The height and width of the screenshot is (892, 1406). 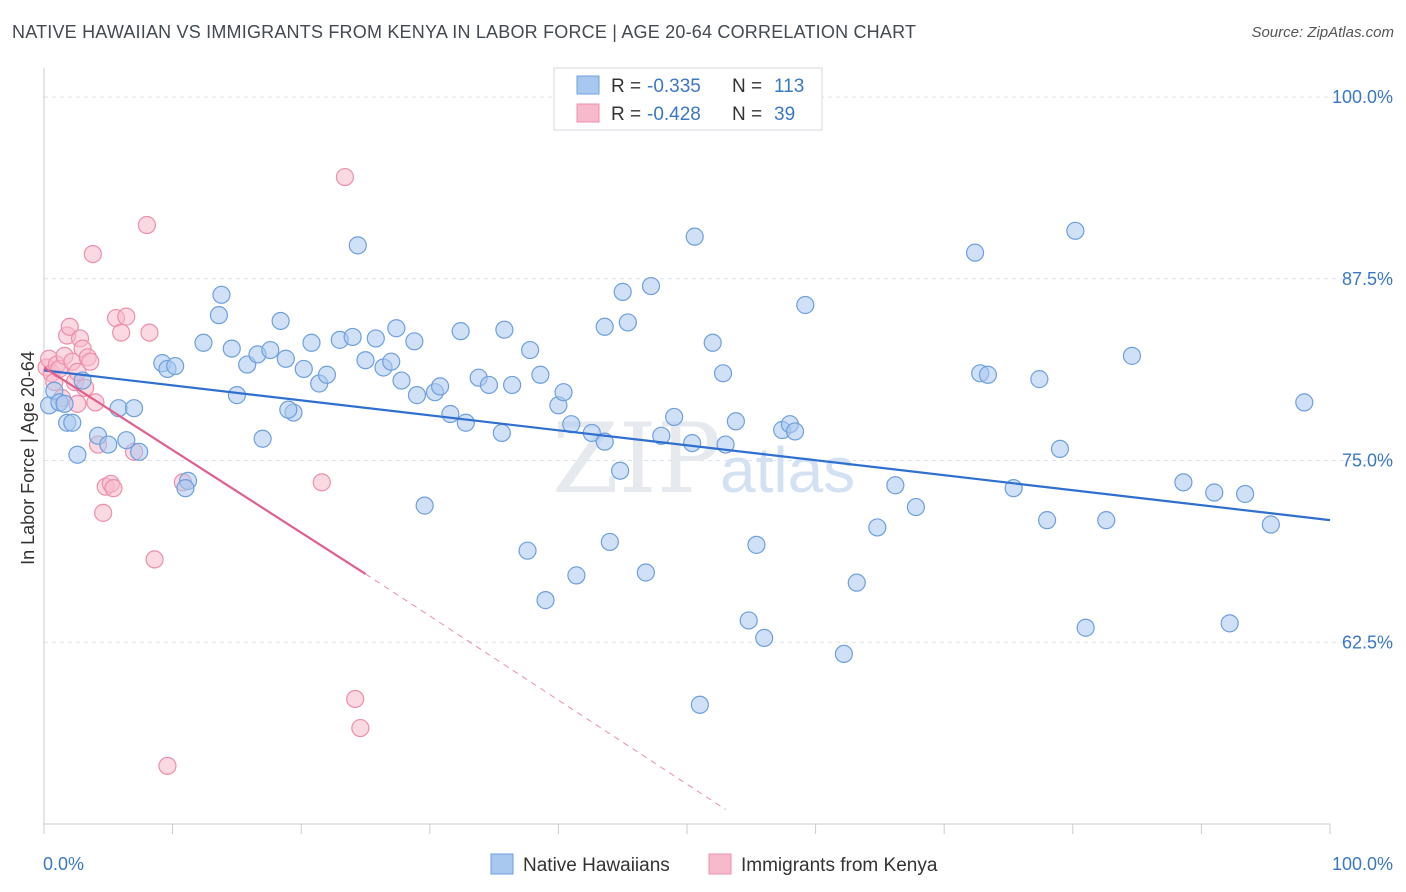 I want to click on legend: R = -0.335 N = 113 R = -0.428 N = 39, so click(x=688, y=99).